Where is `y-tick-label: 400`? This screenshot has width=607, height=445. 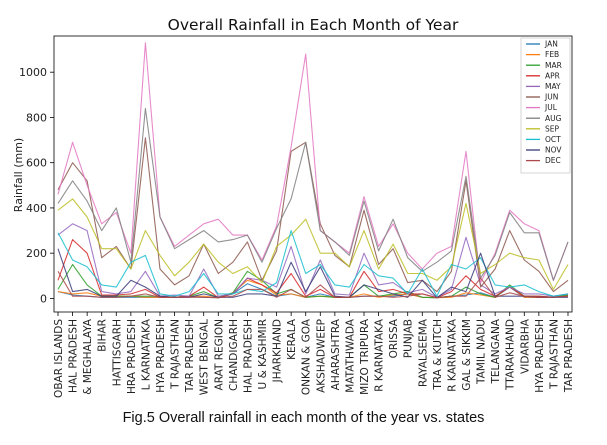
y-tick-label: 400 is located at coordinates (36, 208).